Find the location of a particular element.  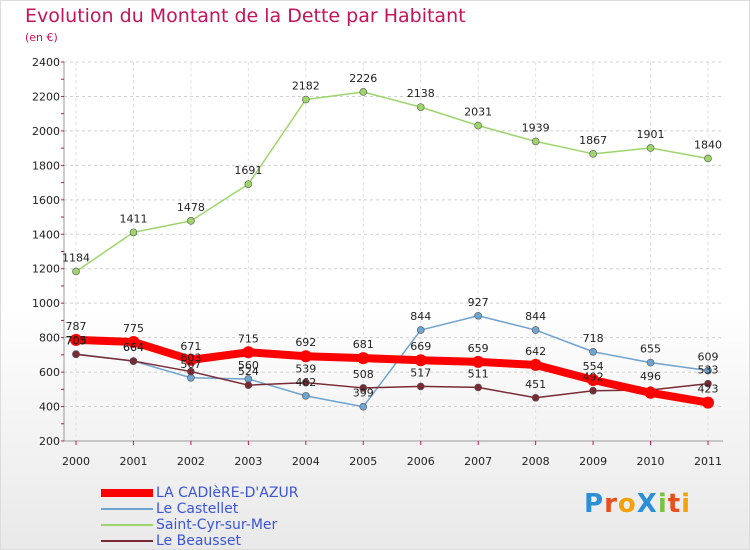

proxiti-logo: ProXiti is located at coordinates (637, 504).